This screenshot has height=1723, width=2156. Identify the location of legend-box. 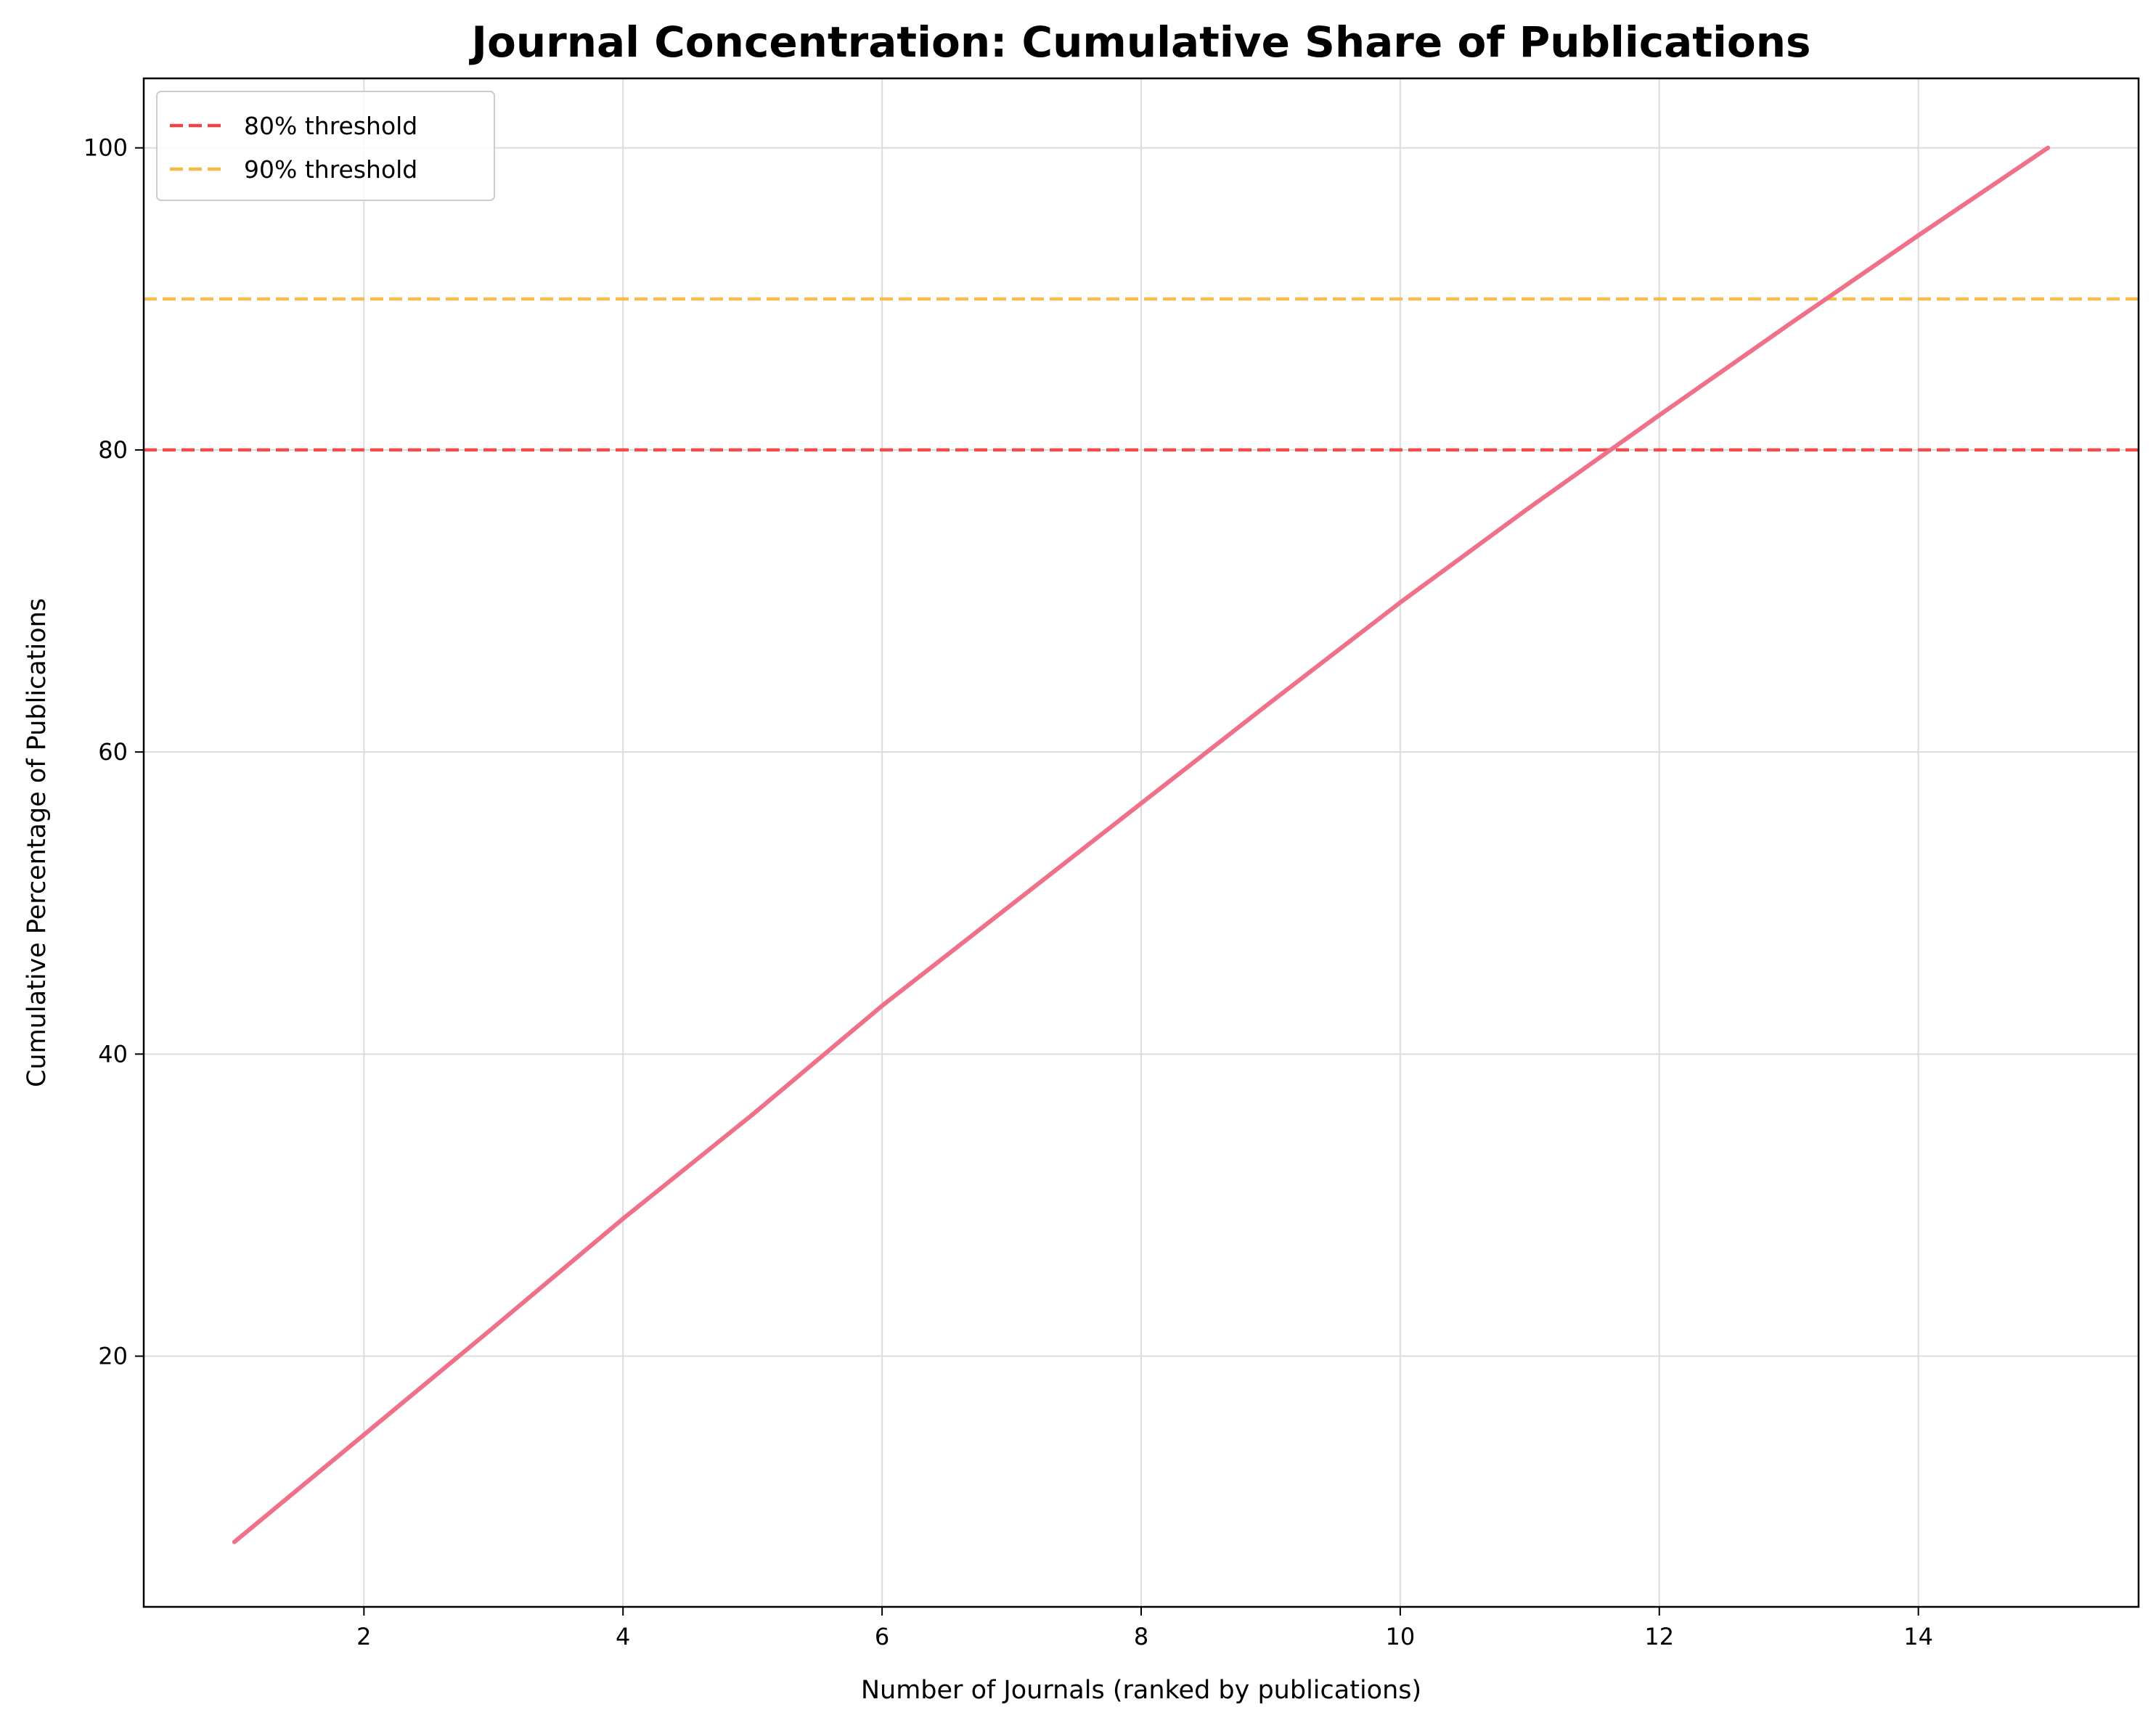
(326, 146).